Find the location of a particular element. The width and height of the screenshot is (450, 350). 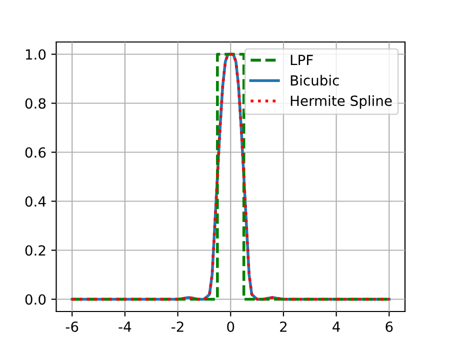

x-tick-label: 4 is located at coordinates (336, 327).